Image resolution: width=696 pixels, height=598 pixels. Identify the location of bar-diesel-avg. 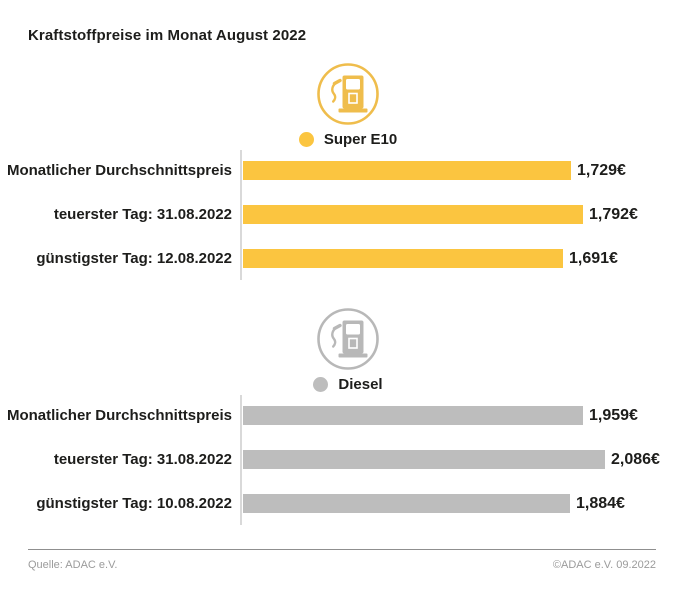
(413, 415).